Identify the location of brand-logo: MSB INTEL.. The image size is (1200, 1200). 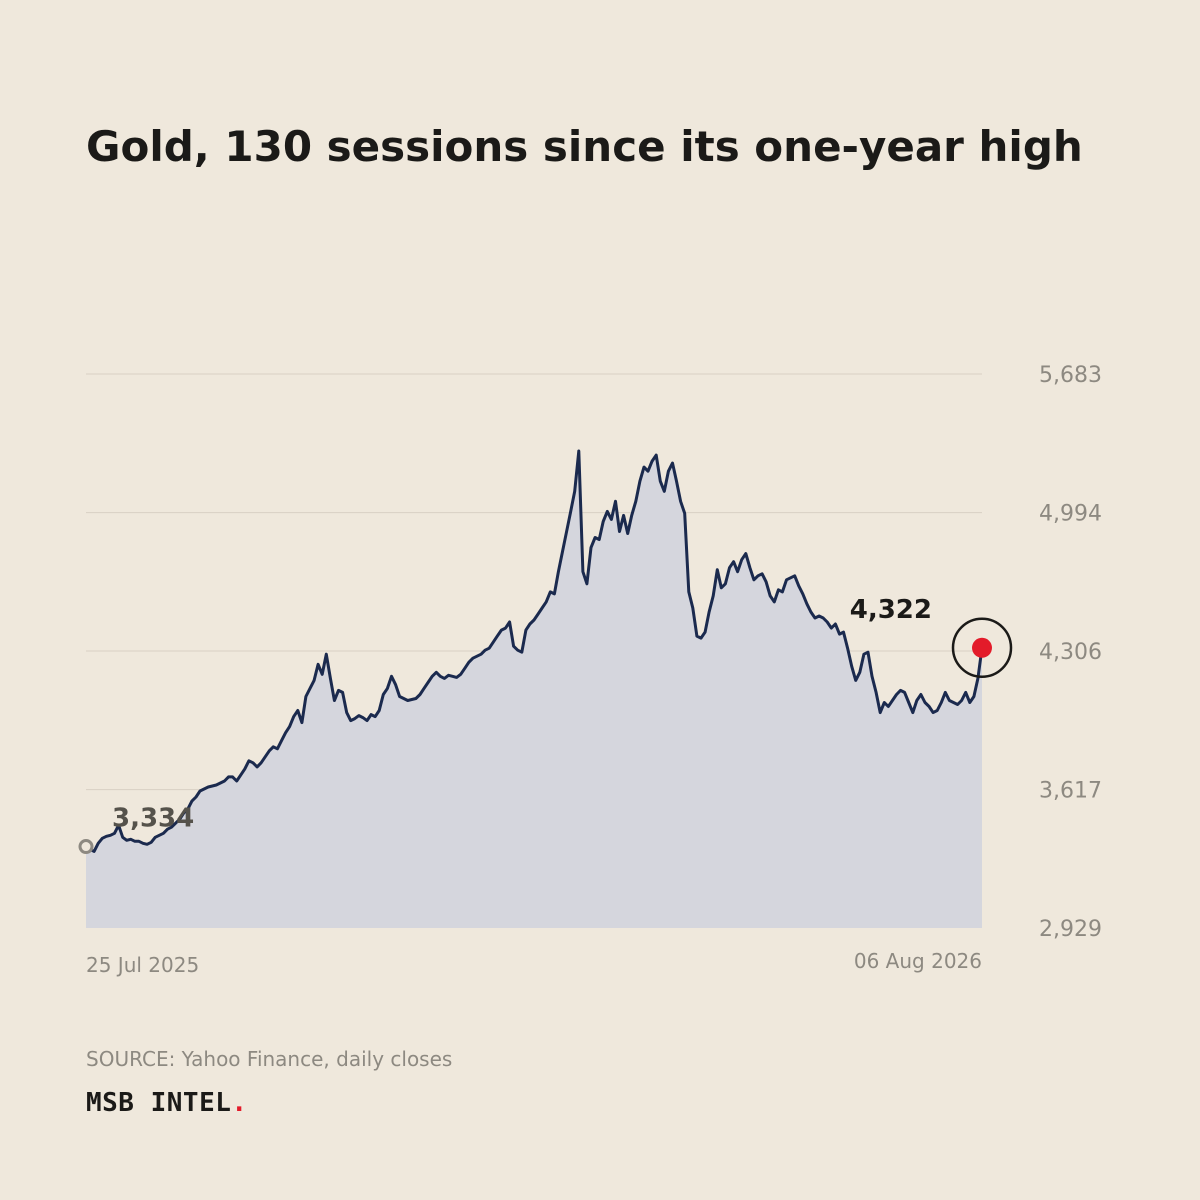
(167, 1103).